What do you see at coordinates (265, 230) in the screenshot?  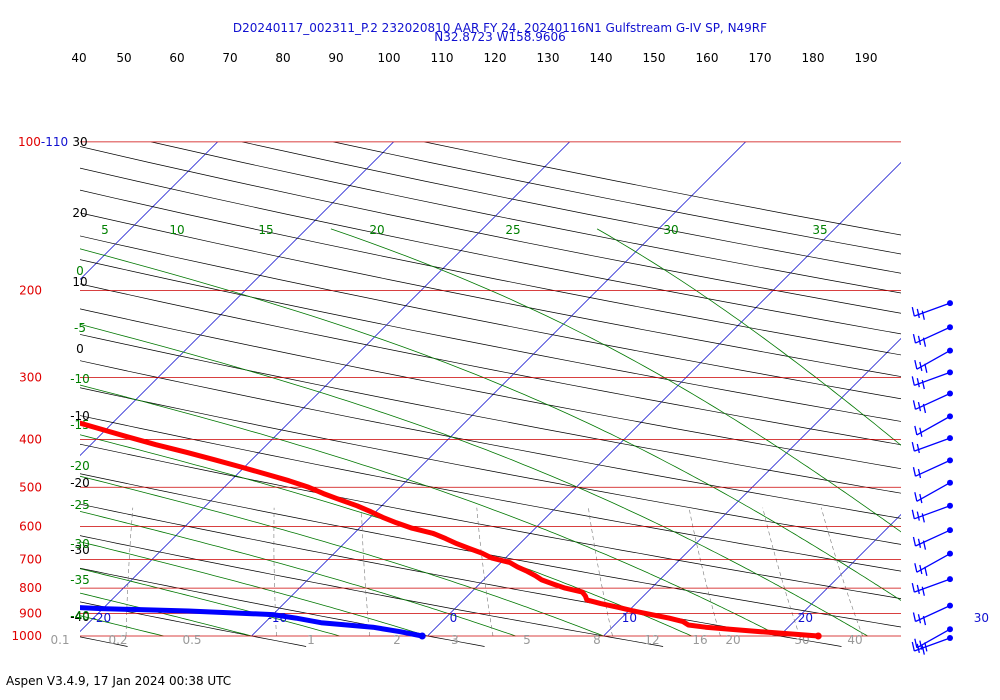 I see `moist-adiabat-label: 15` at bounding box center [265, 230].